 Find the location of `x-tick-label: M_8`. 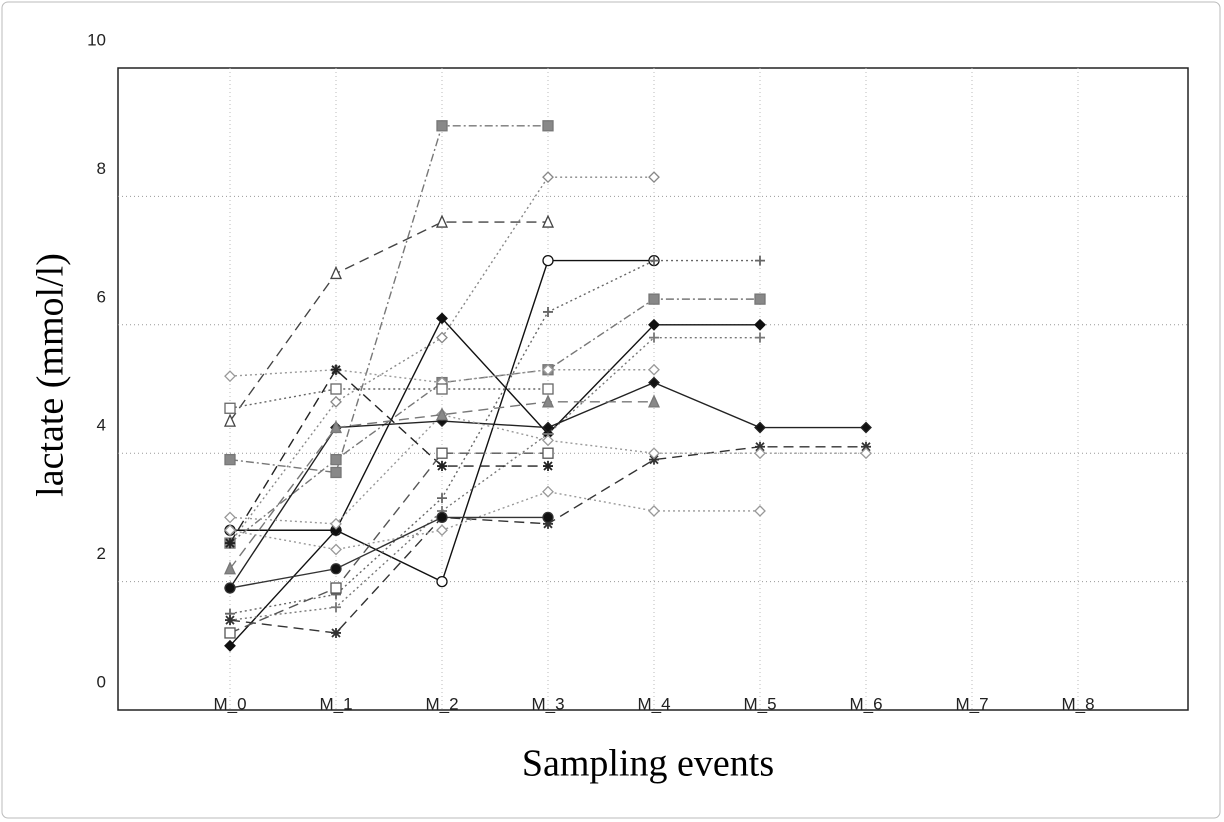

x-tick-label: M_8 is located at coordinates (1077, 703).